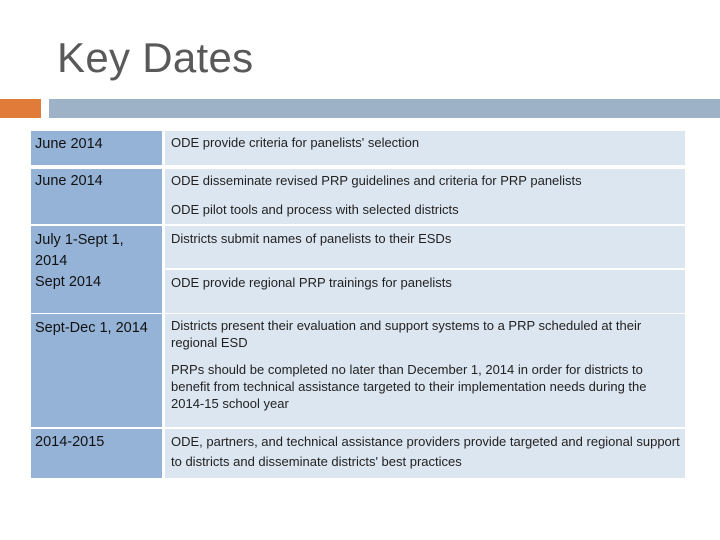 This screenshot has height=540, width=720. Describe the element at coordinates (20, 108) in the screenshot. I see `accent-bar-orange` at that location.